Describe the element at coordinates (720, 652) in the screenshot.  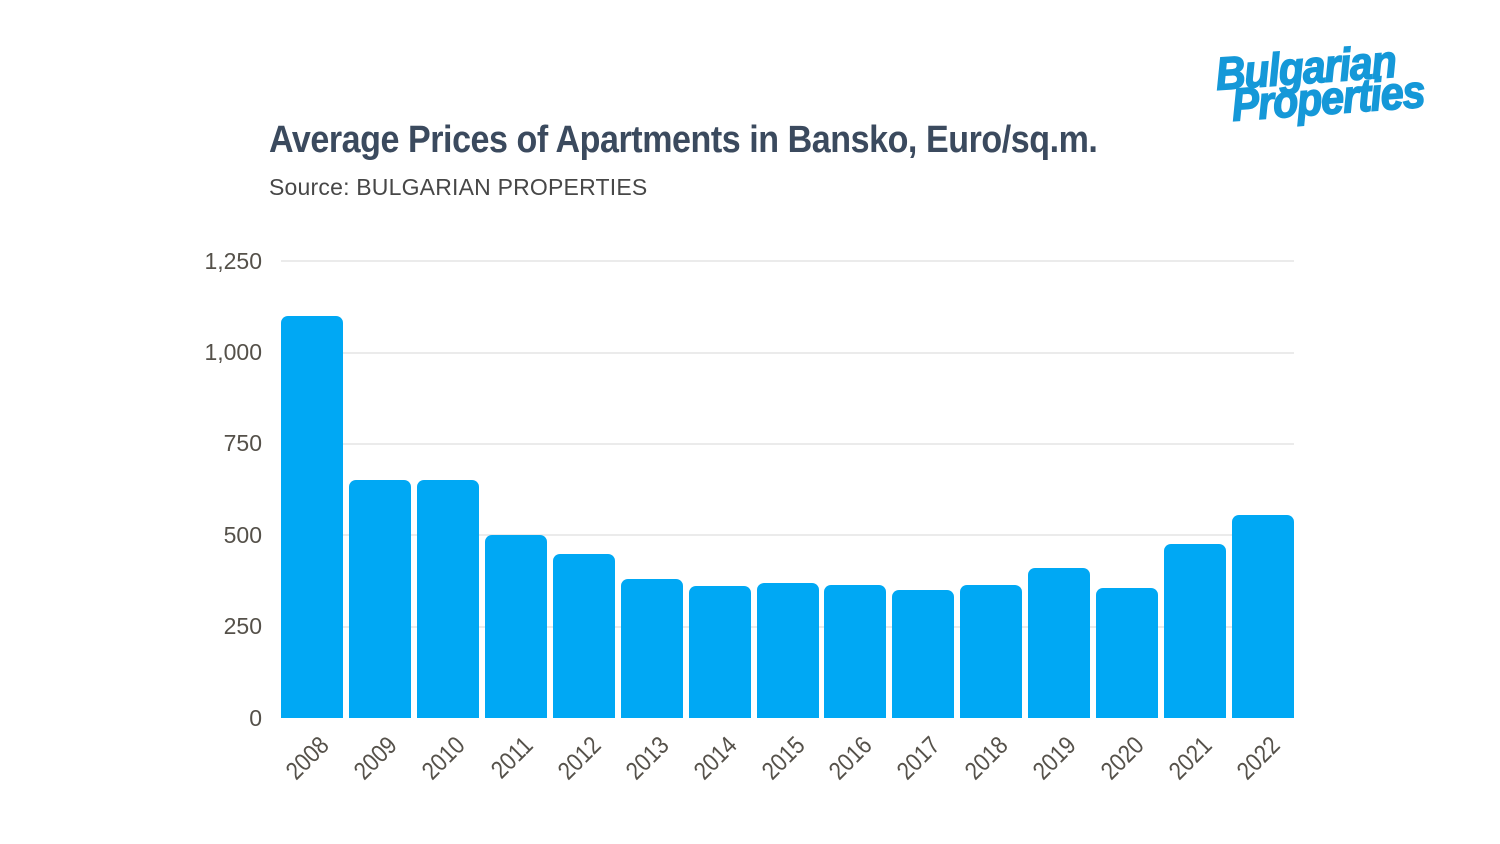
I see `bar-2014` at that location.